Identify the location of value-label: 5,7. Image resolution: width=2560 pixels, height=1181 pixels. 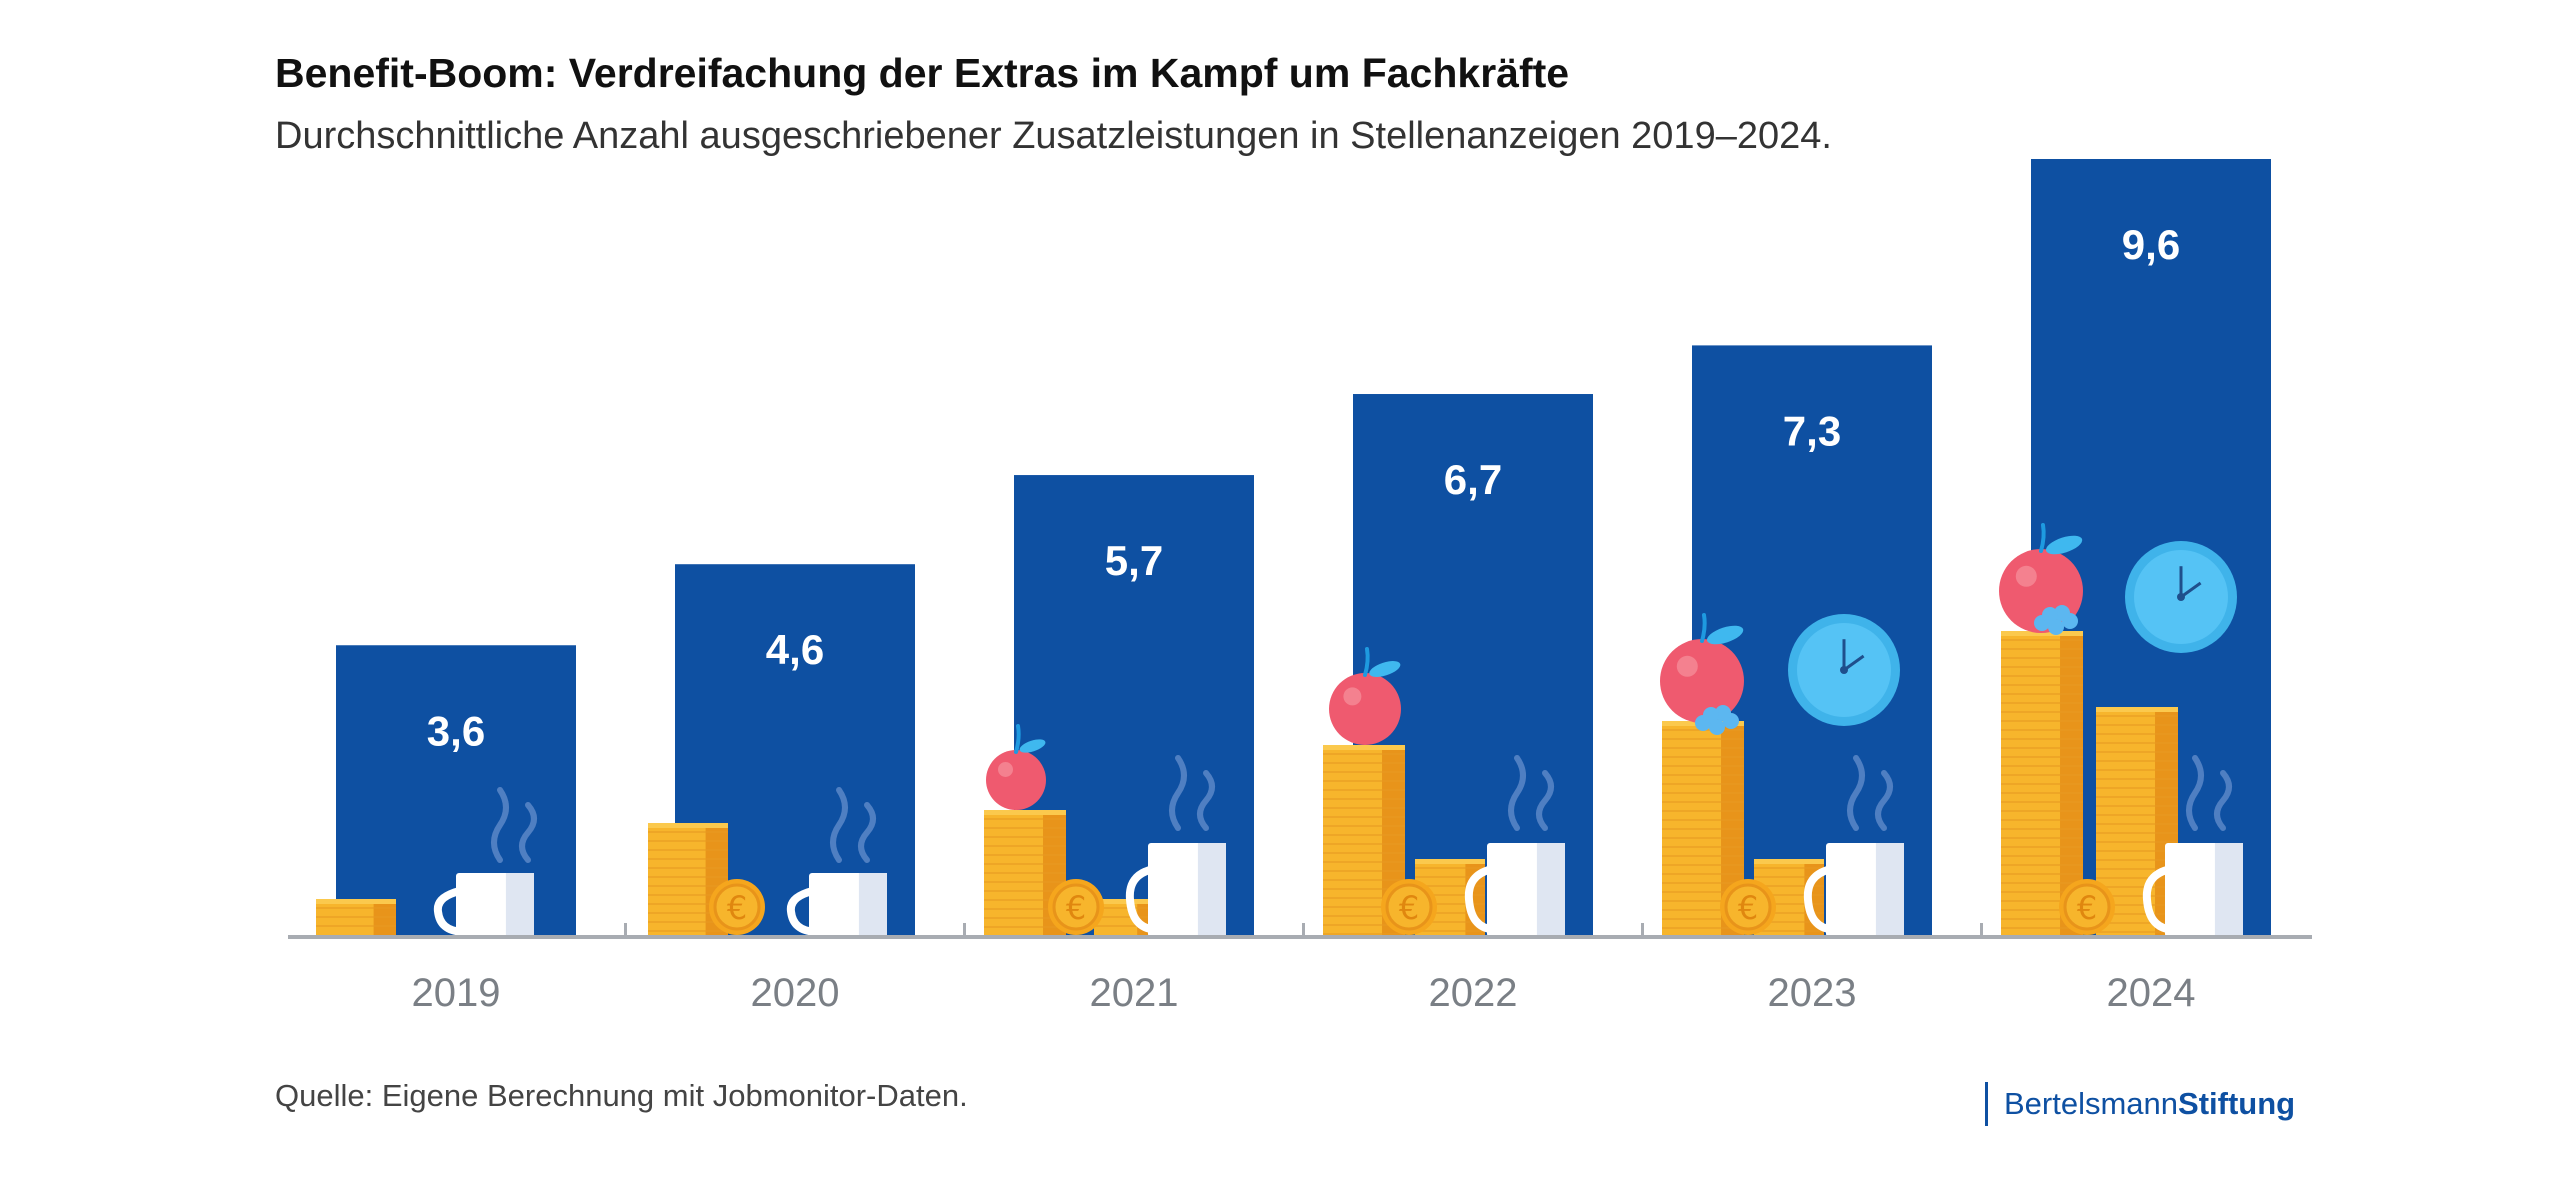
(1134, 560).